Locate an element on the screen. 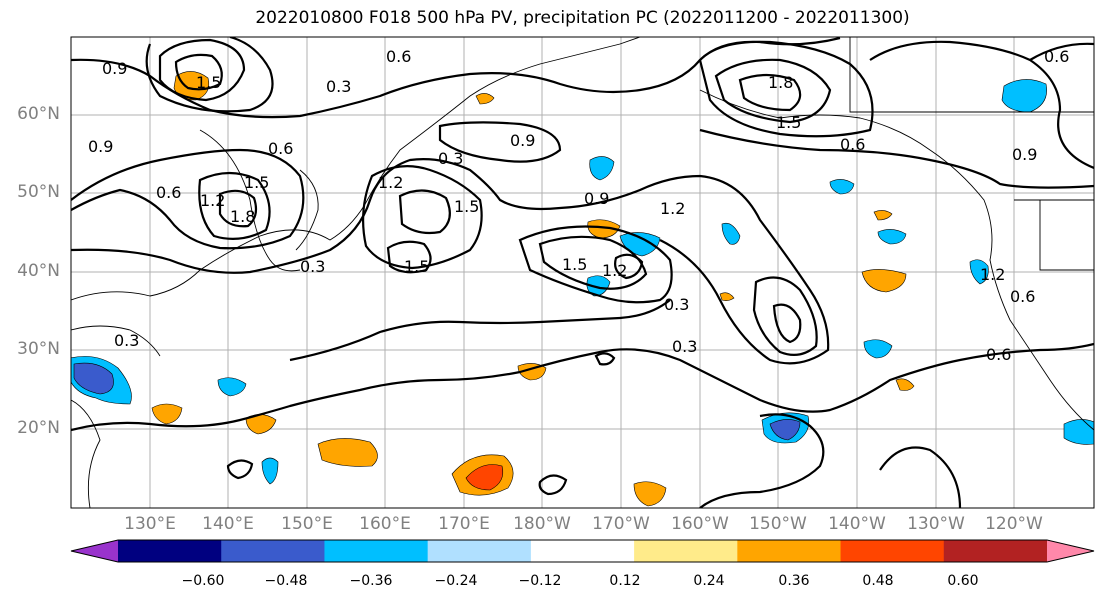  colorbar-tick: −0.24 is located at coordinates (456, 581).